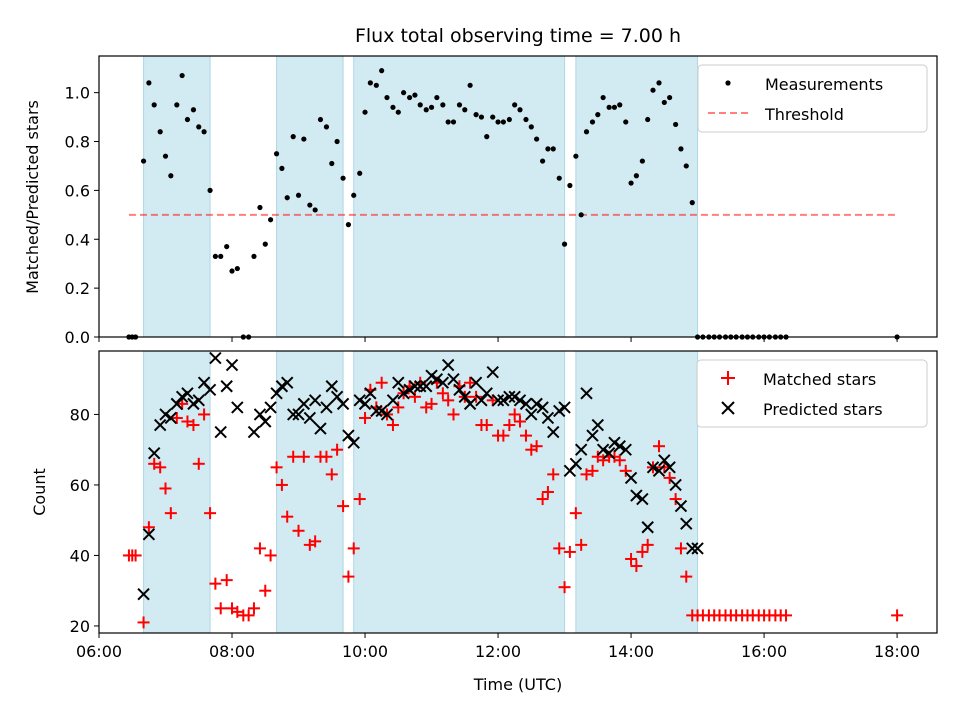  I want to click on top-ytick-label-5: 1.0, so click(77, 93).